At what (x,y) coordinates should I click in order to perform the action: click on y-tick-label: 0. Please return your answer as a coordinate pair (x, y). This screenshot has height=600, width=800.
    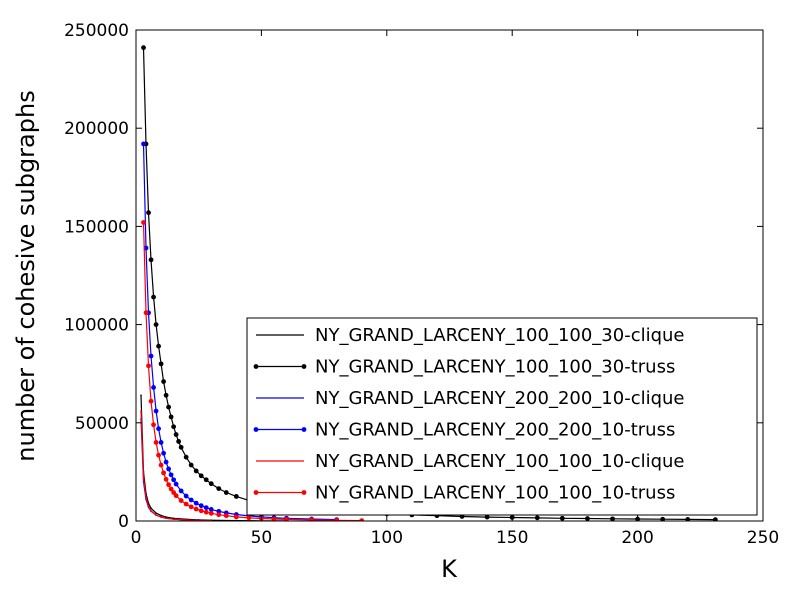
    Looking at the image, I should click on (123, 522).